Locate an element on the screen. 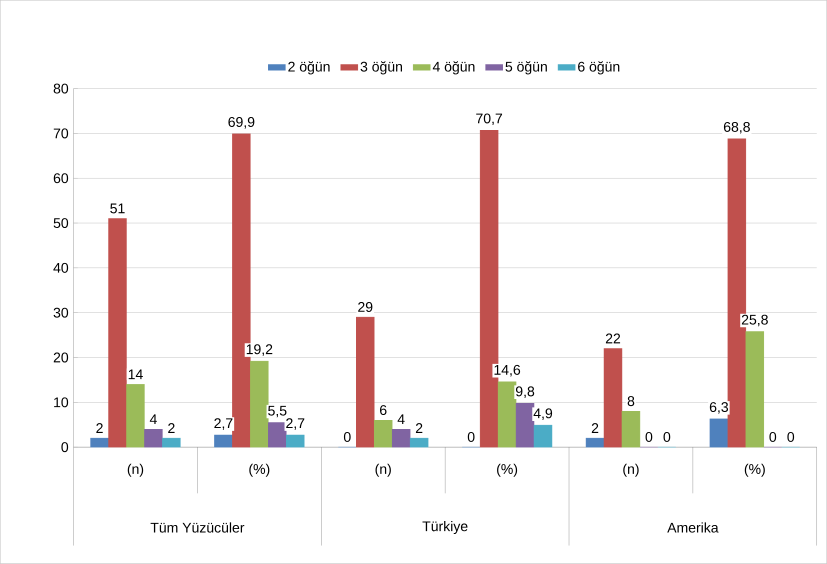 The width and height of the screenshot is (827, 564). legend-label: 3 öğün is located at coordinates (381, 67).